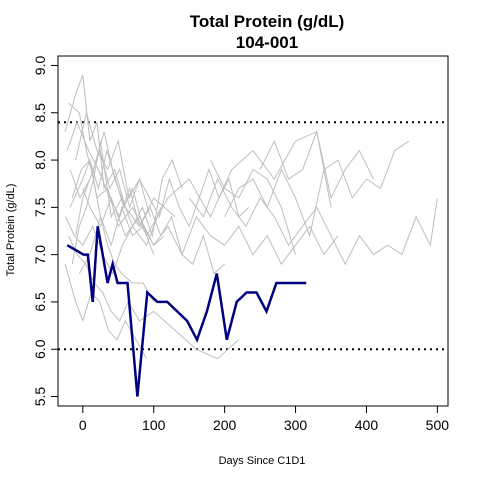 This screenshot has height=480, width=480. Describe the element at coordinates (267, 42) in the screenshot. I see `chart-subtitle: 104-001` at that location.